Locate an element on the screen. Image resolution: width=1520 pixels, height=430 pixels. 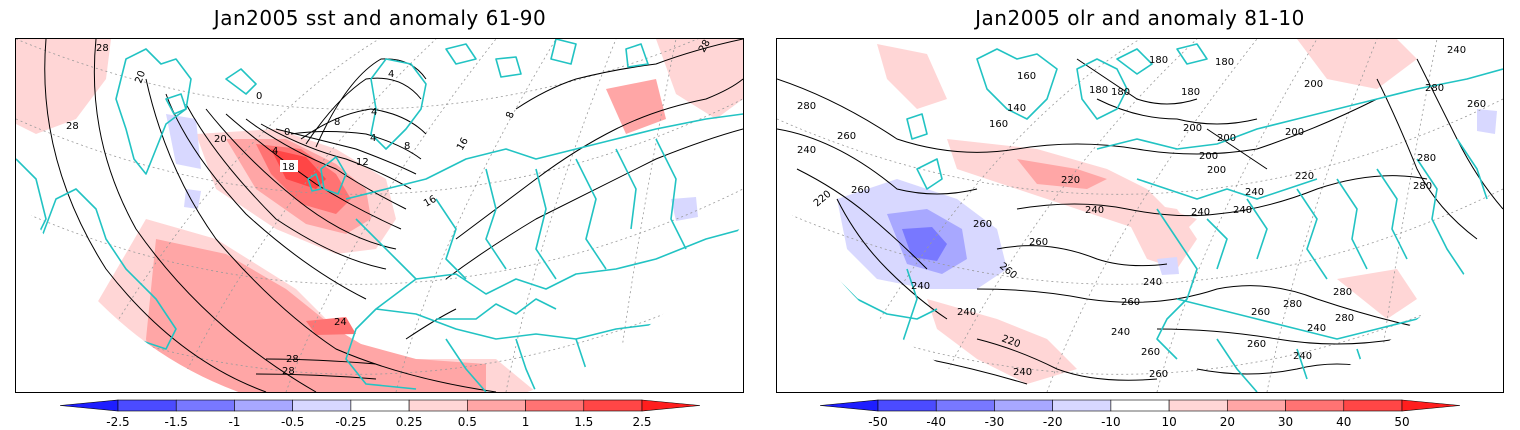
colorbar-tick-label: -50 is located at coordinates (878, 422).